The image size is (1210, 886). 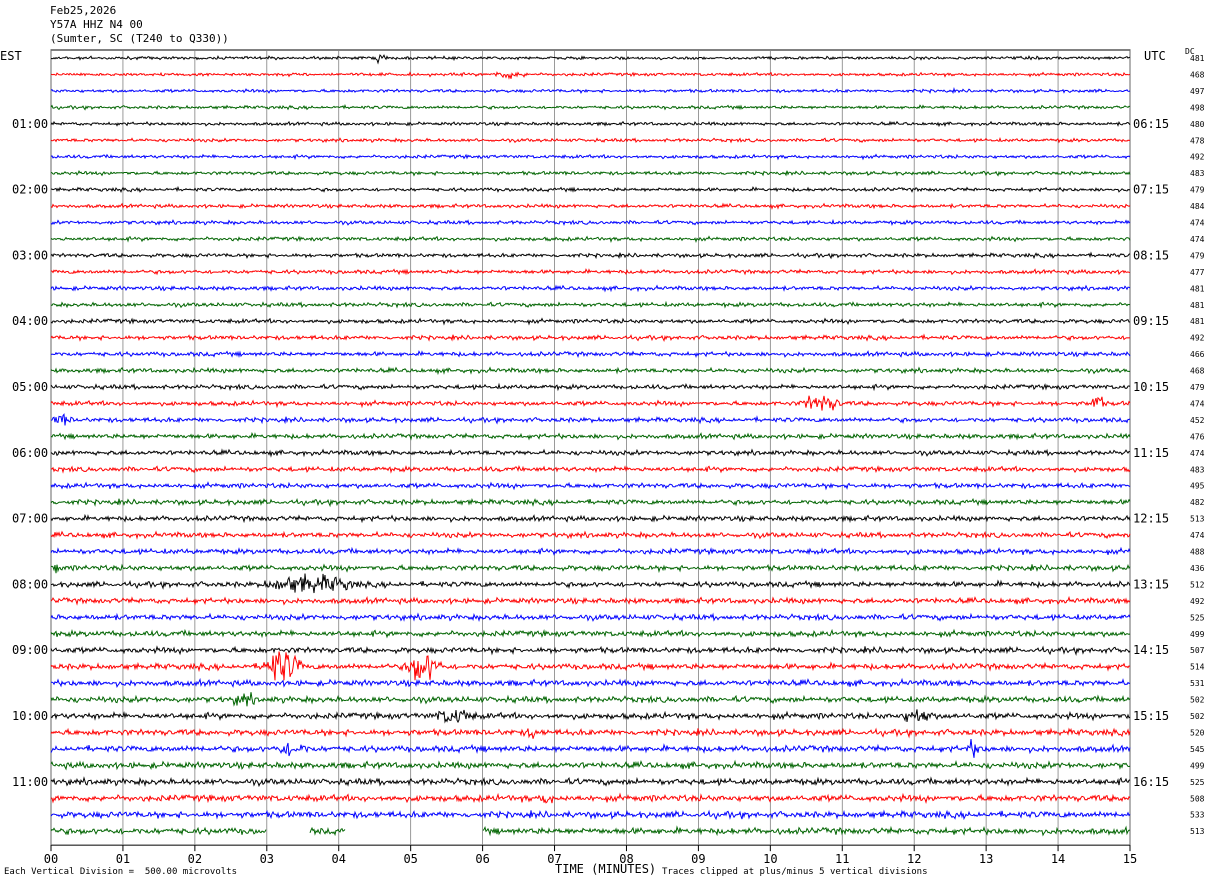 What do you see at coordinates (30, 190) in the screenshot?
I see `est-hour-label: 02:00` at bounding box center [30, 190].